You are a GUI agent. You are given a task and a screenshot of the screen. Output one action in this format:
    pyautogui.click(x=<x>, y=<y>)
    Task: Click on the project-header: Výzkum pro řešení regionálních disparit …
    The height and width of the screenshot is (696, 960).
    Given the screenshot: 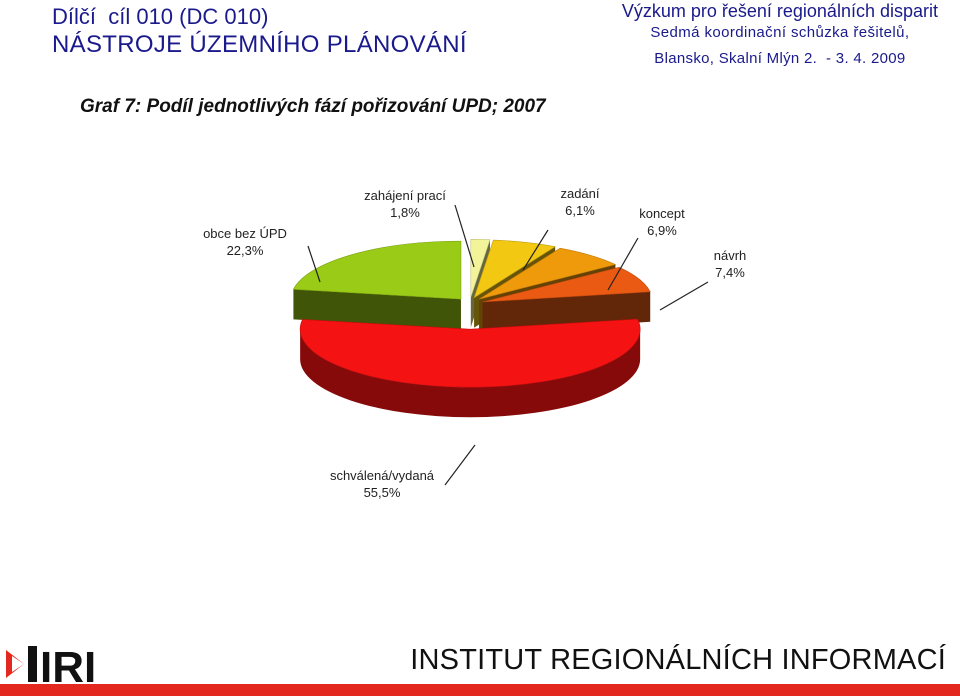 What is the action you would take?
    pyautogui.click(x=780, y=35)
    